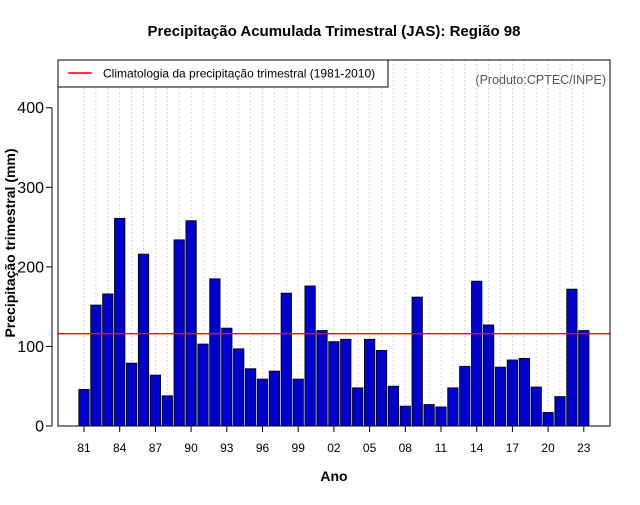 This screenshot has height=505, width=640. I want to click on x-tick-label: 05, so click(370, 448).